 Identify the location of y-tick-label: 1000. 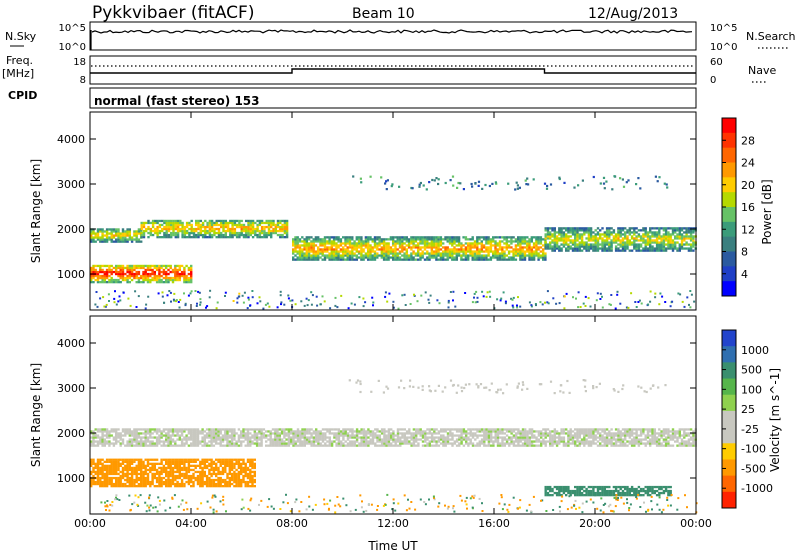
(71, 274).